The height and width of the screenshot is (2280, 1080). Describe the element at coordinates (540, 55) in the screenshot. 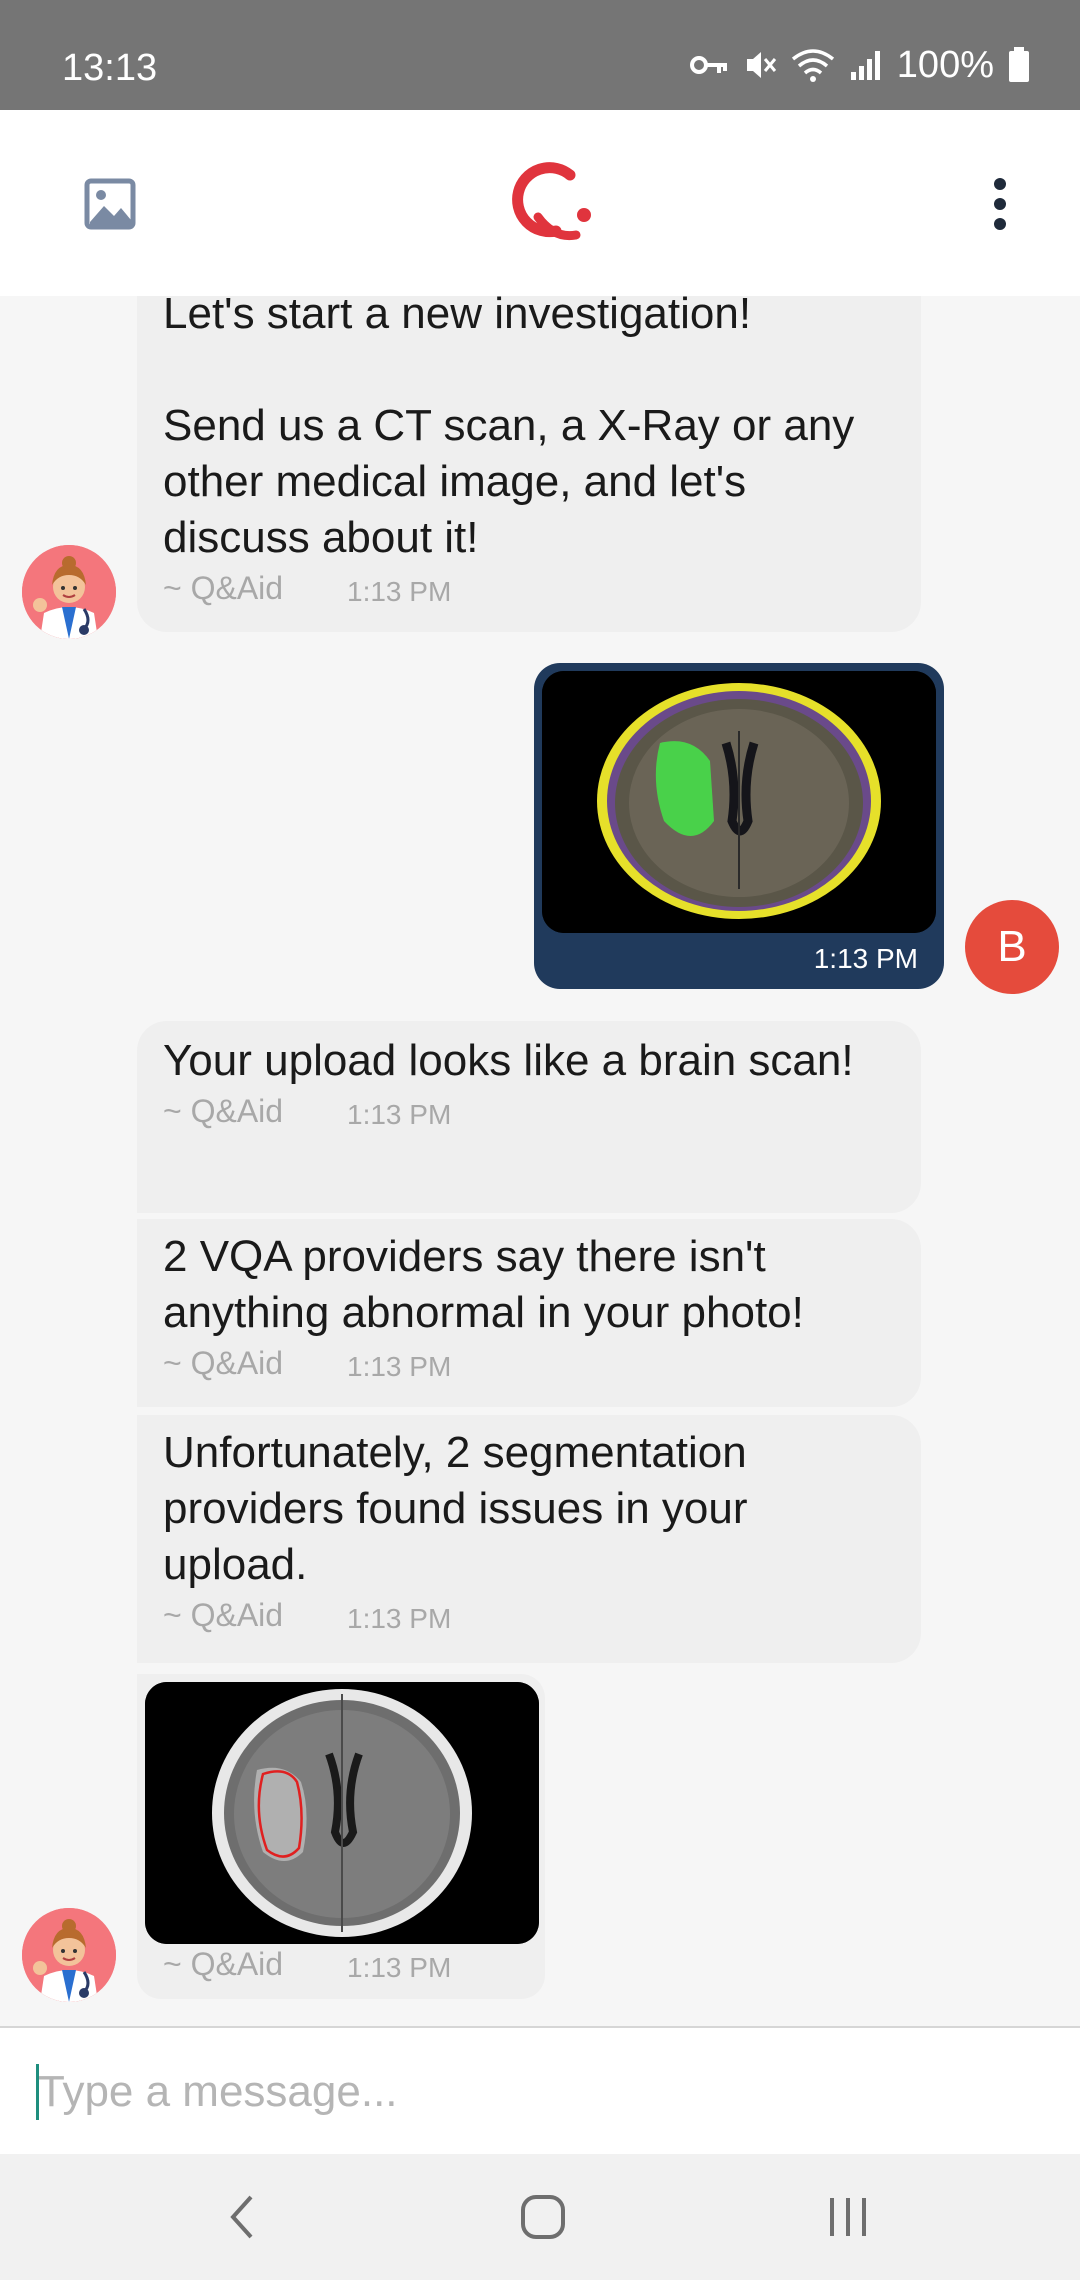

I see `status-bar: 13:13 100%` at that location.